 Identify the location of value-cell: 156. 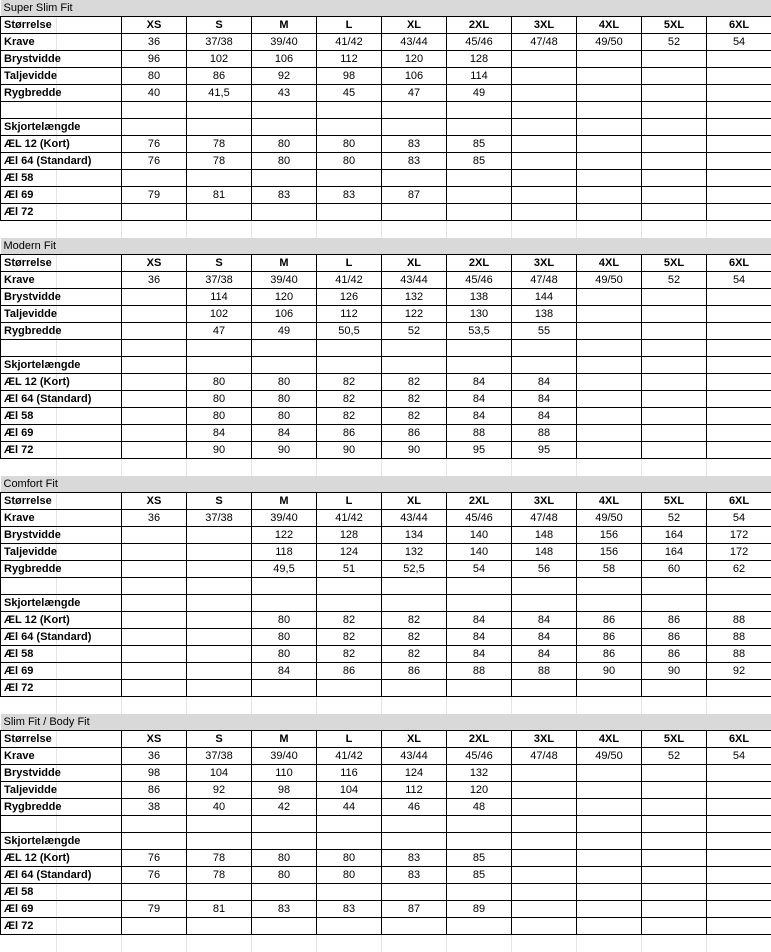
(609, 535).